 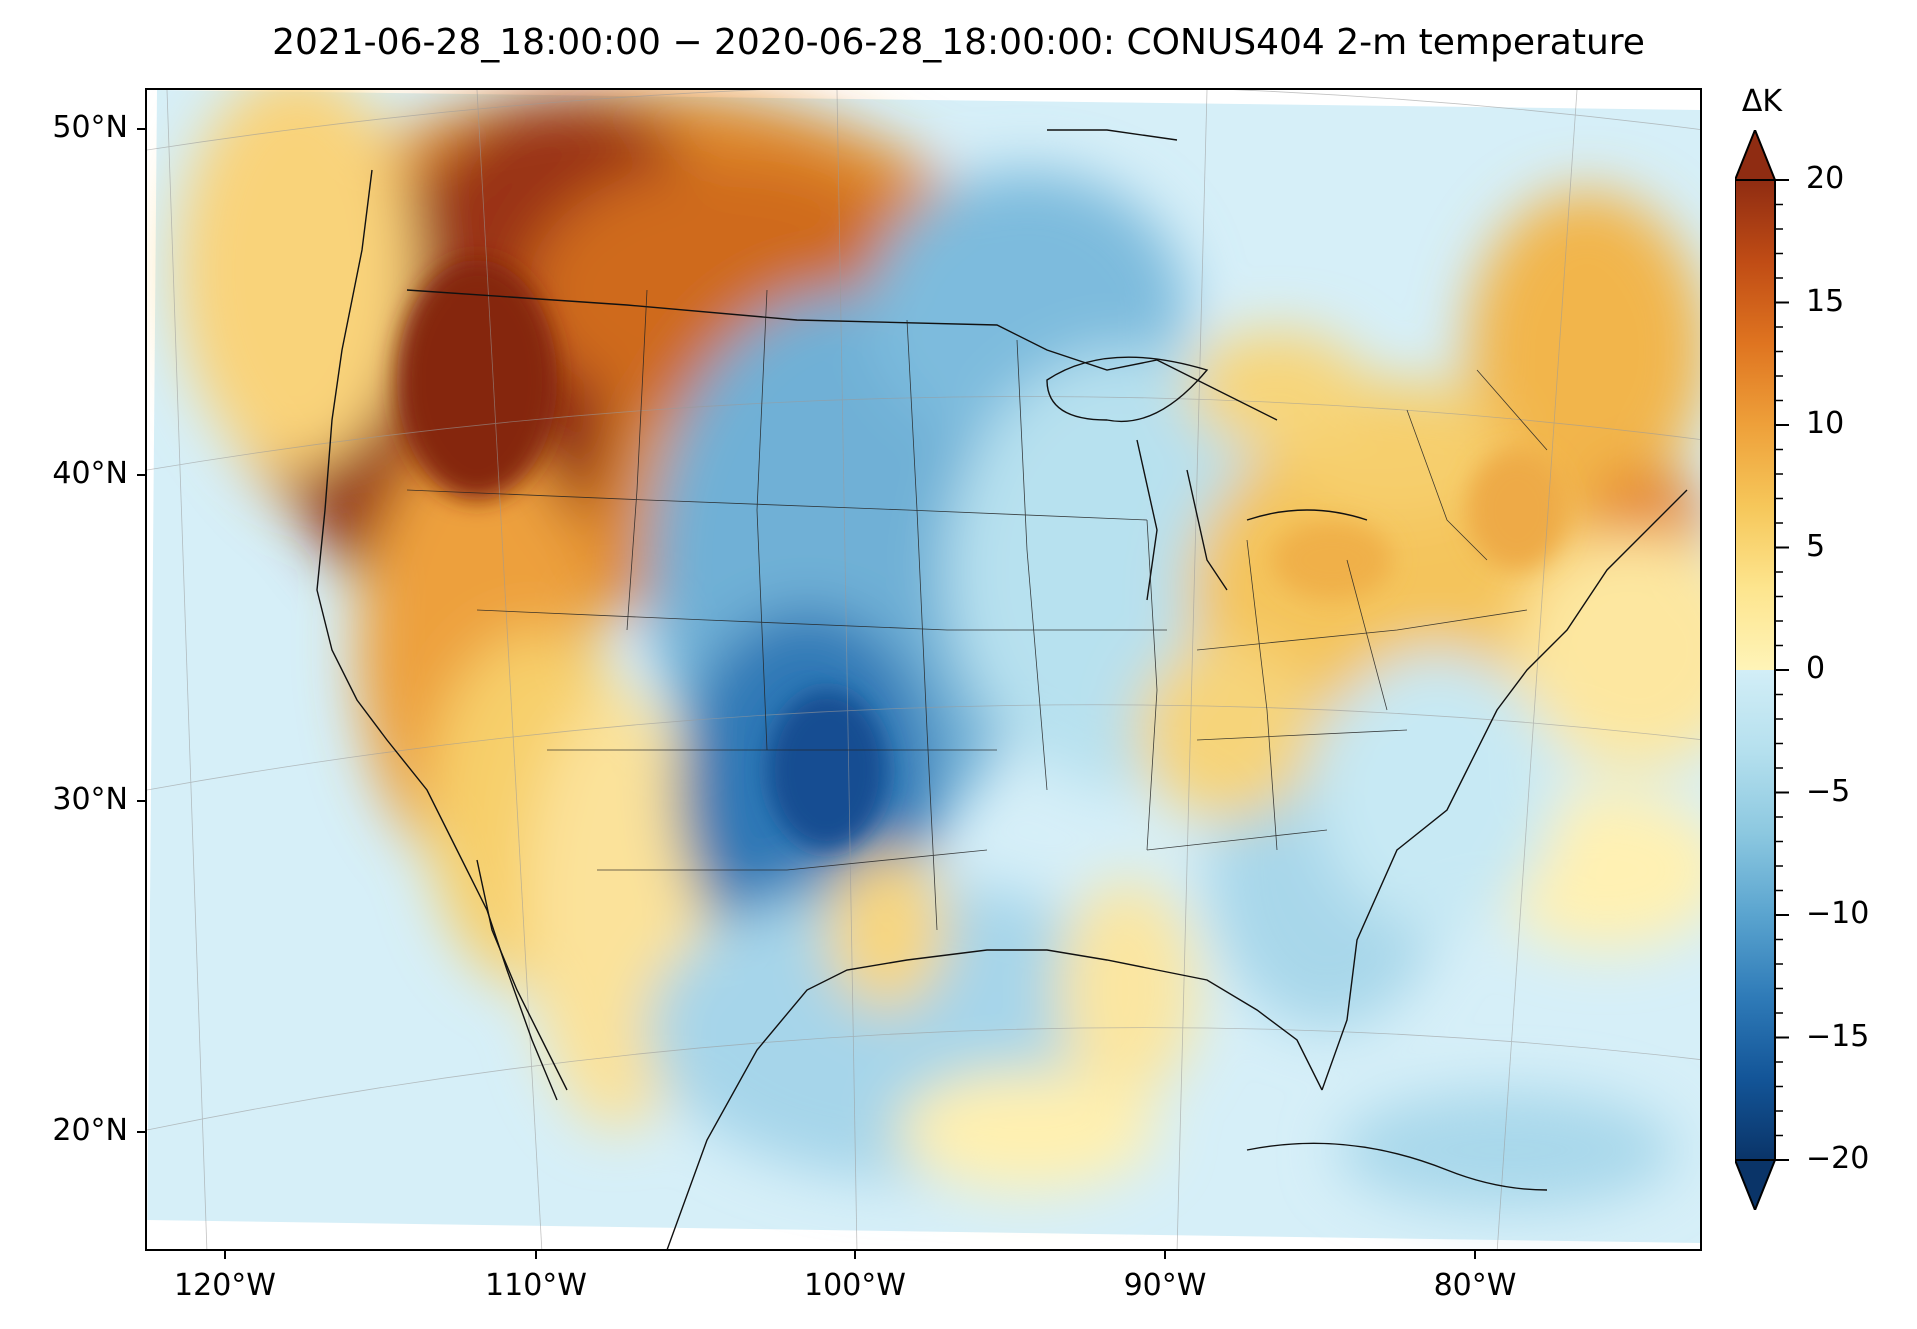 I want to click on gulf-coast, so click(x=994, y=1099).